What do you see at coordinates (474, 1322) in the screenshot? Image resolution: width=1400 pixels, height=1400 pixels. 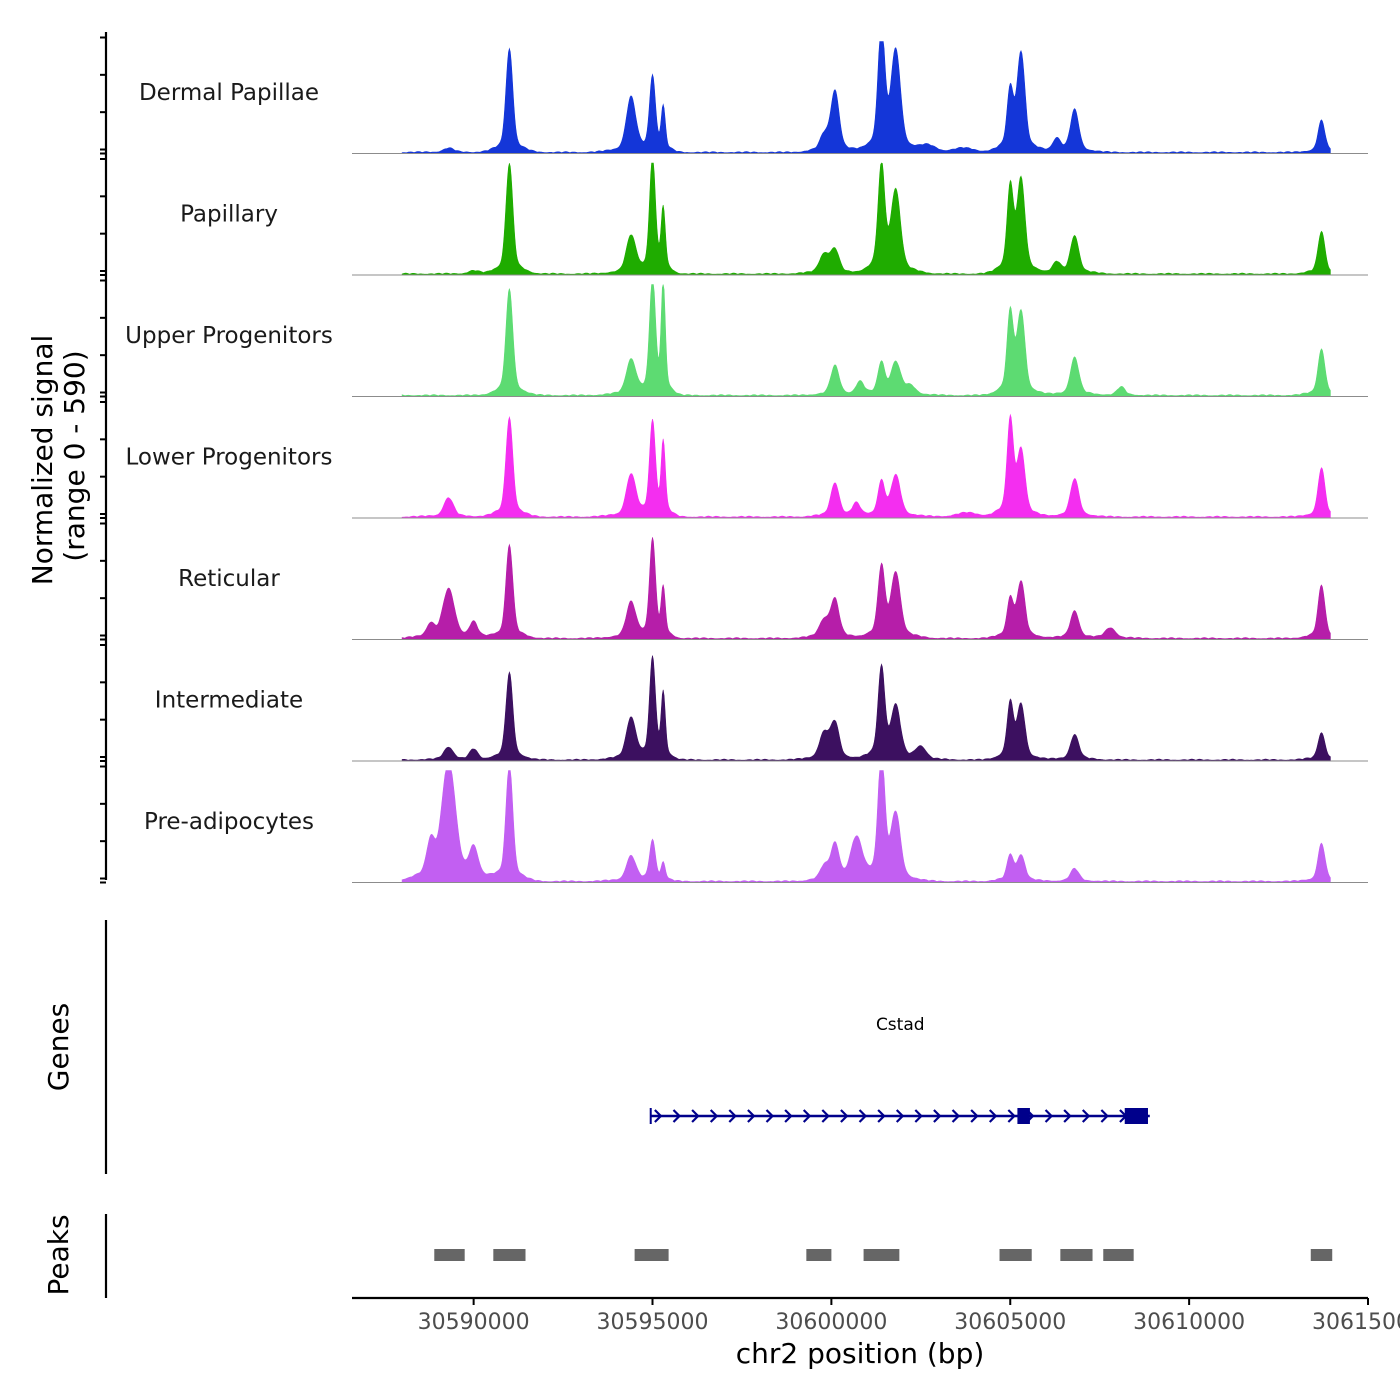 I see `x-tick-label: 30590000` at bounding box center [474, 1322].